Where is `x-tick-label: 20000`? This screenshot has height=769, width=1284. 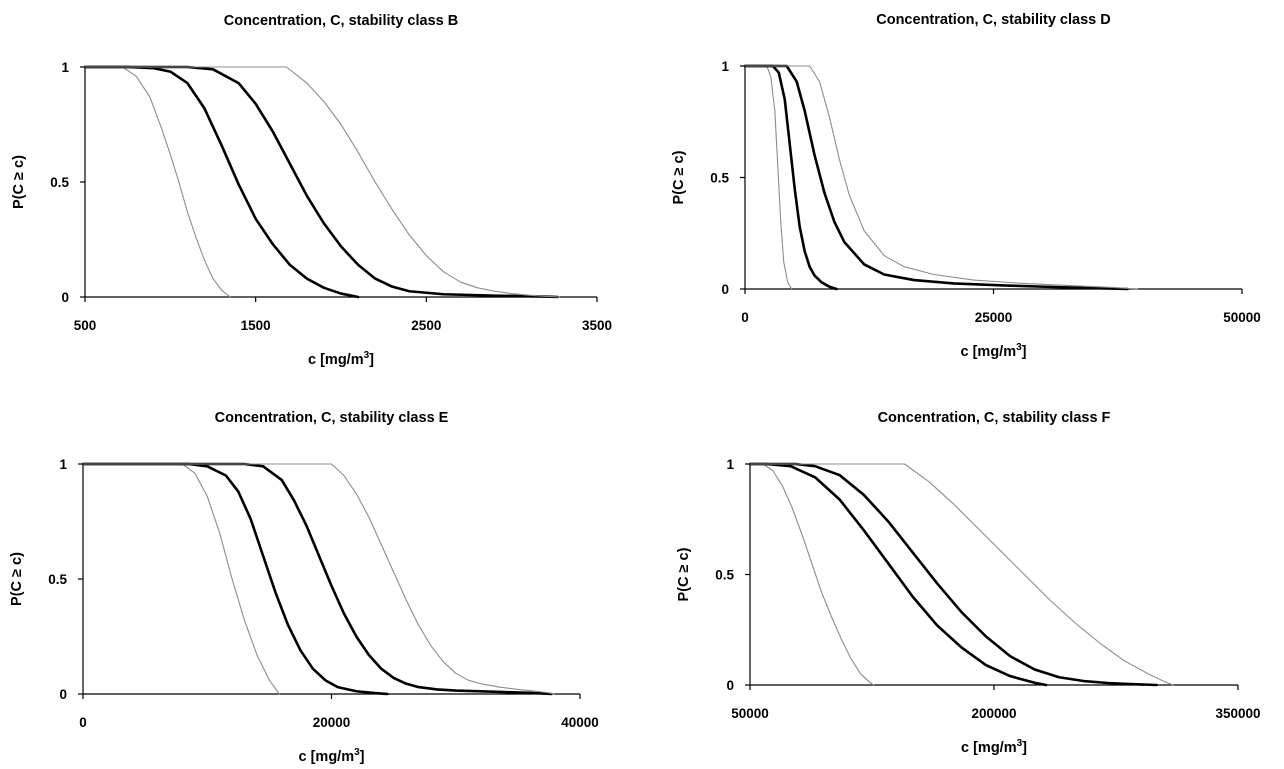
x-tick-label: 20000 is located at coordinates (332, 722).